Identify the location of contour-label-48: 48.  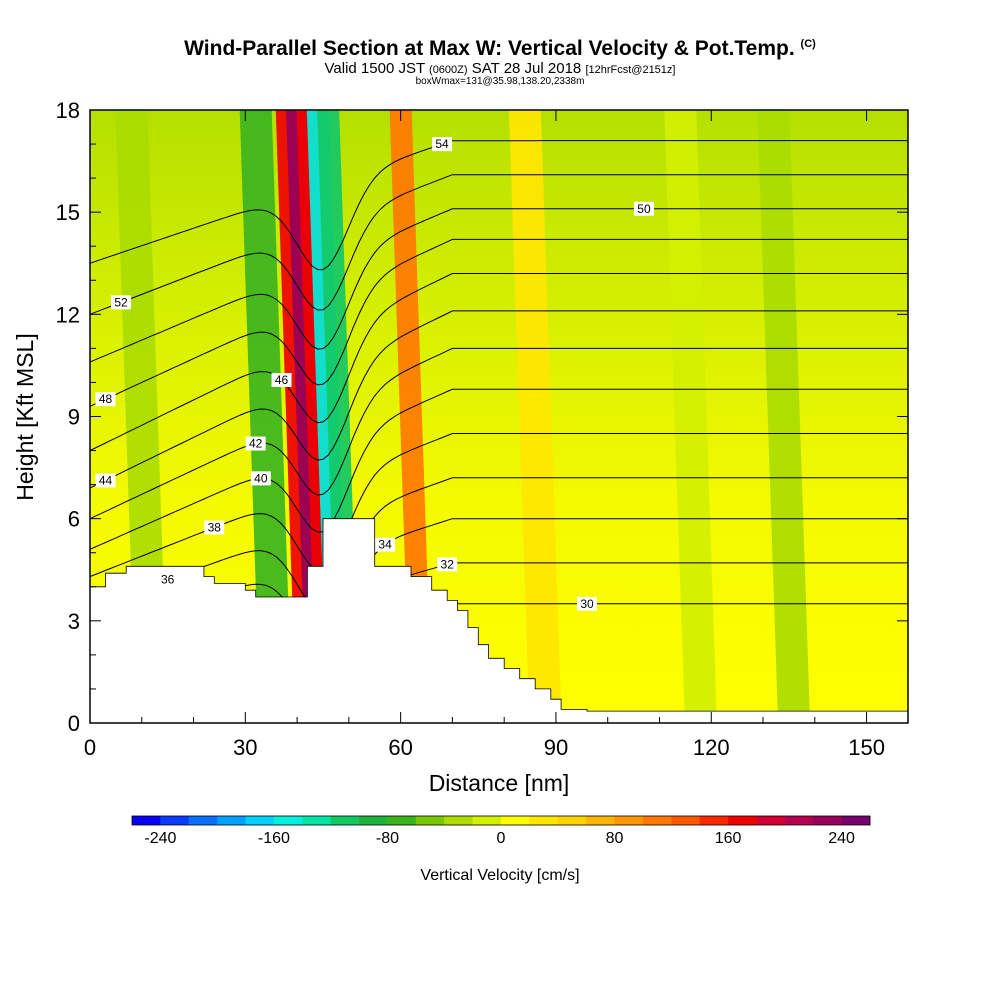
(106, 399).